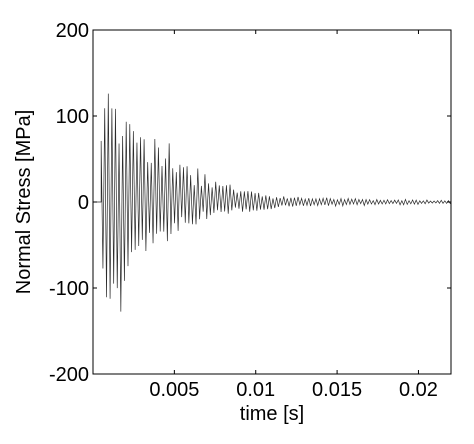 The height and width of the screenshot is (444, 474). Describe the element at coordinates (83, 203) in the screenshot. I see `y-tick-label: 0` at that location.